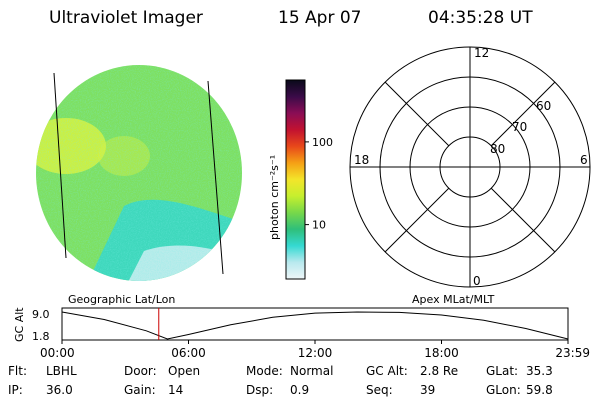  What do you see at coordinates (503, 390) in the screenshot?
I see `status-key: GLon:` at bounding box center [503, 390].